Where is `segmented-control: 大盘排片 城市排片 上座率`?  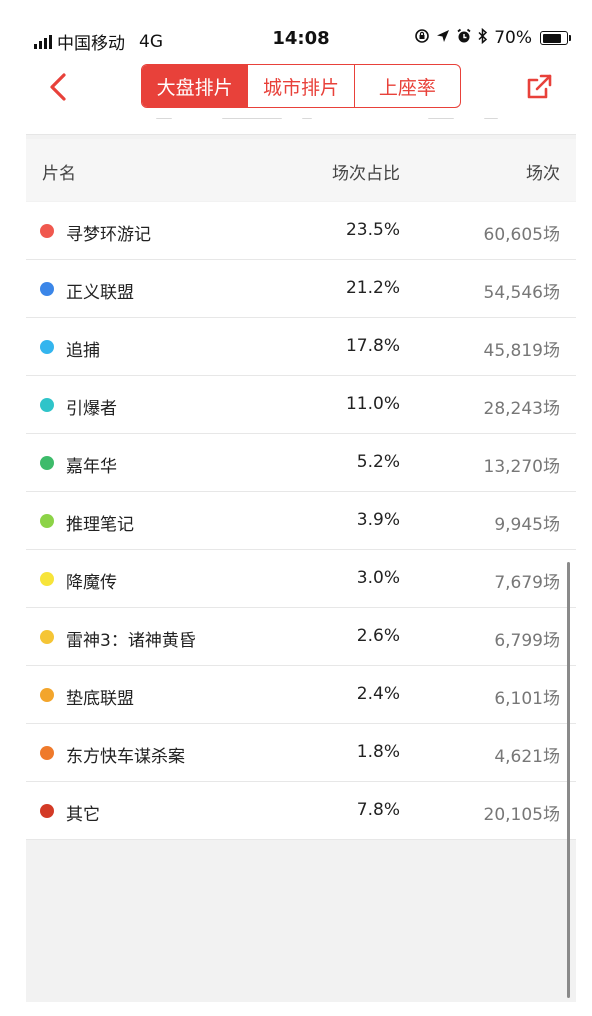 segmented-control: 大盘排片 城市排片 上座率 is located at coordinates (301, 86).